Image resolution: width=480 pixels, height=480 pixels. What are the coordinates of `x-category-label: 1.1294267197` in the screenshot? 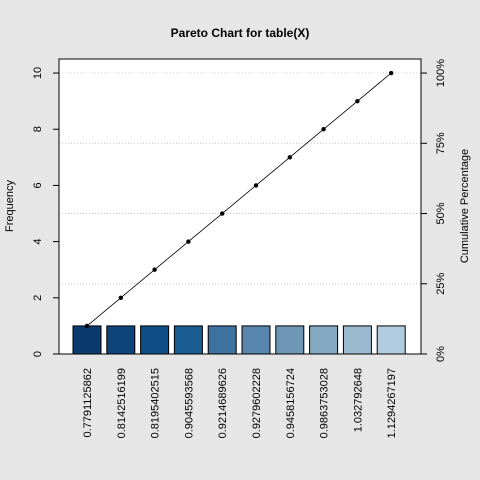 It's located at (392, 403).